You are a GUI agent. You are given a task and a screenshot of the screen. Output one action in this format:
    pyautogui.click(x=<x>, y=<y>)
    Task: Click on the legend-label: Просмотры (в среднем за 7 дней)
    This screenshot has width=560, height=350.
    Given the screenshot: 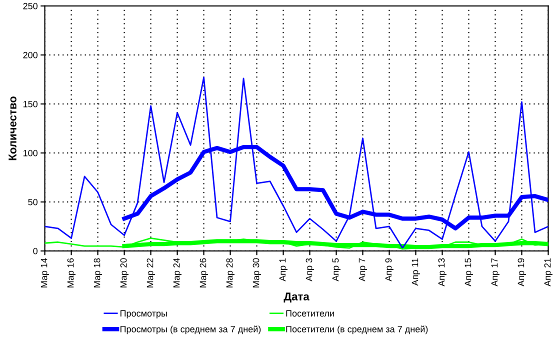 What is the action you would take?
    pyautogui.click(x=190, y=330)
    